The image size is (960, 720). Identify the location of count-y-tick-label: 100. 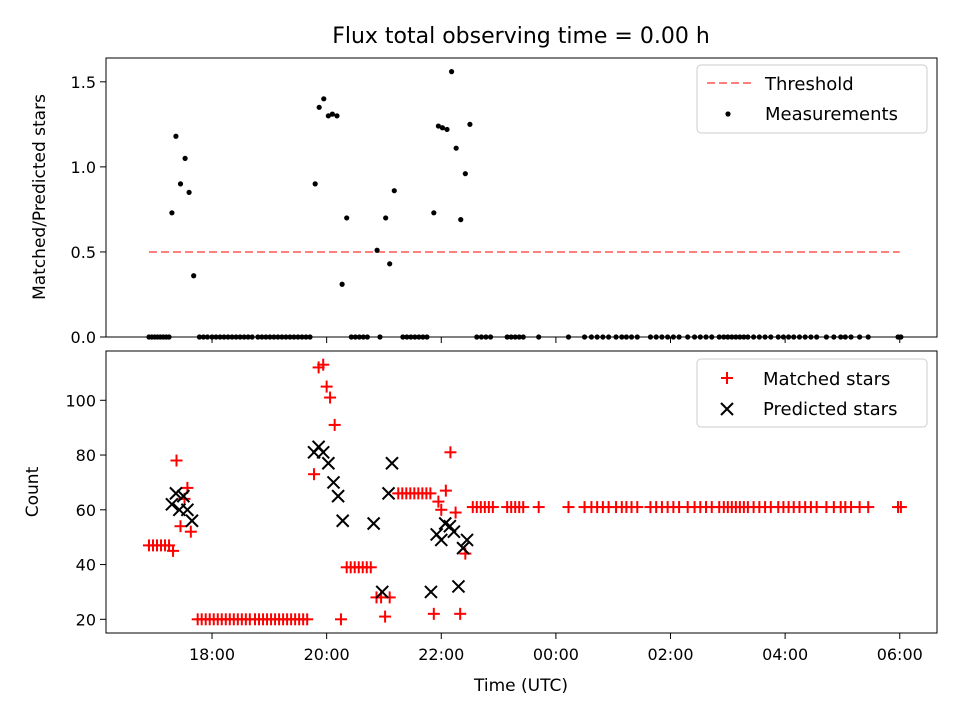
(80, 400).